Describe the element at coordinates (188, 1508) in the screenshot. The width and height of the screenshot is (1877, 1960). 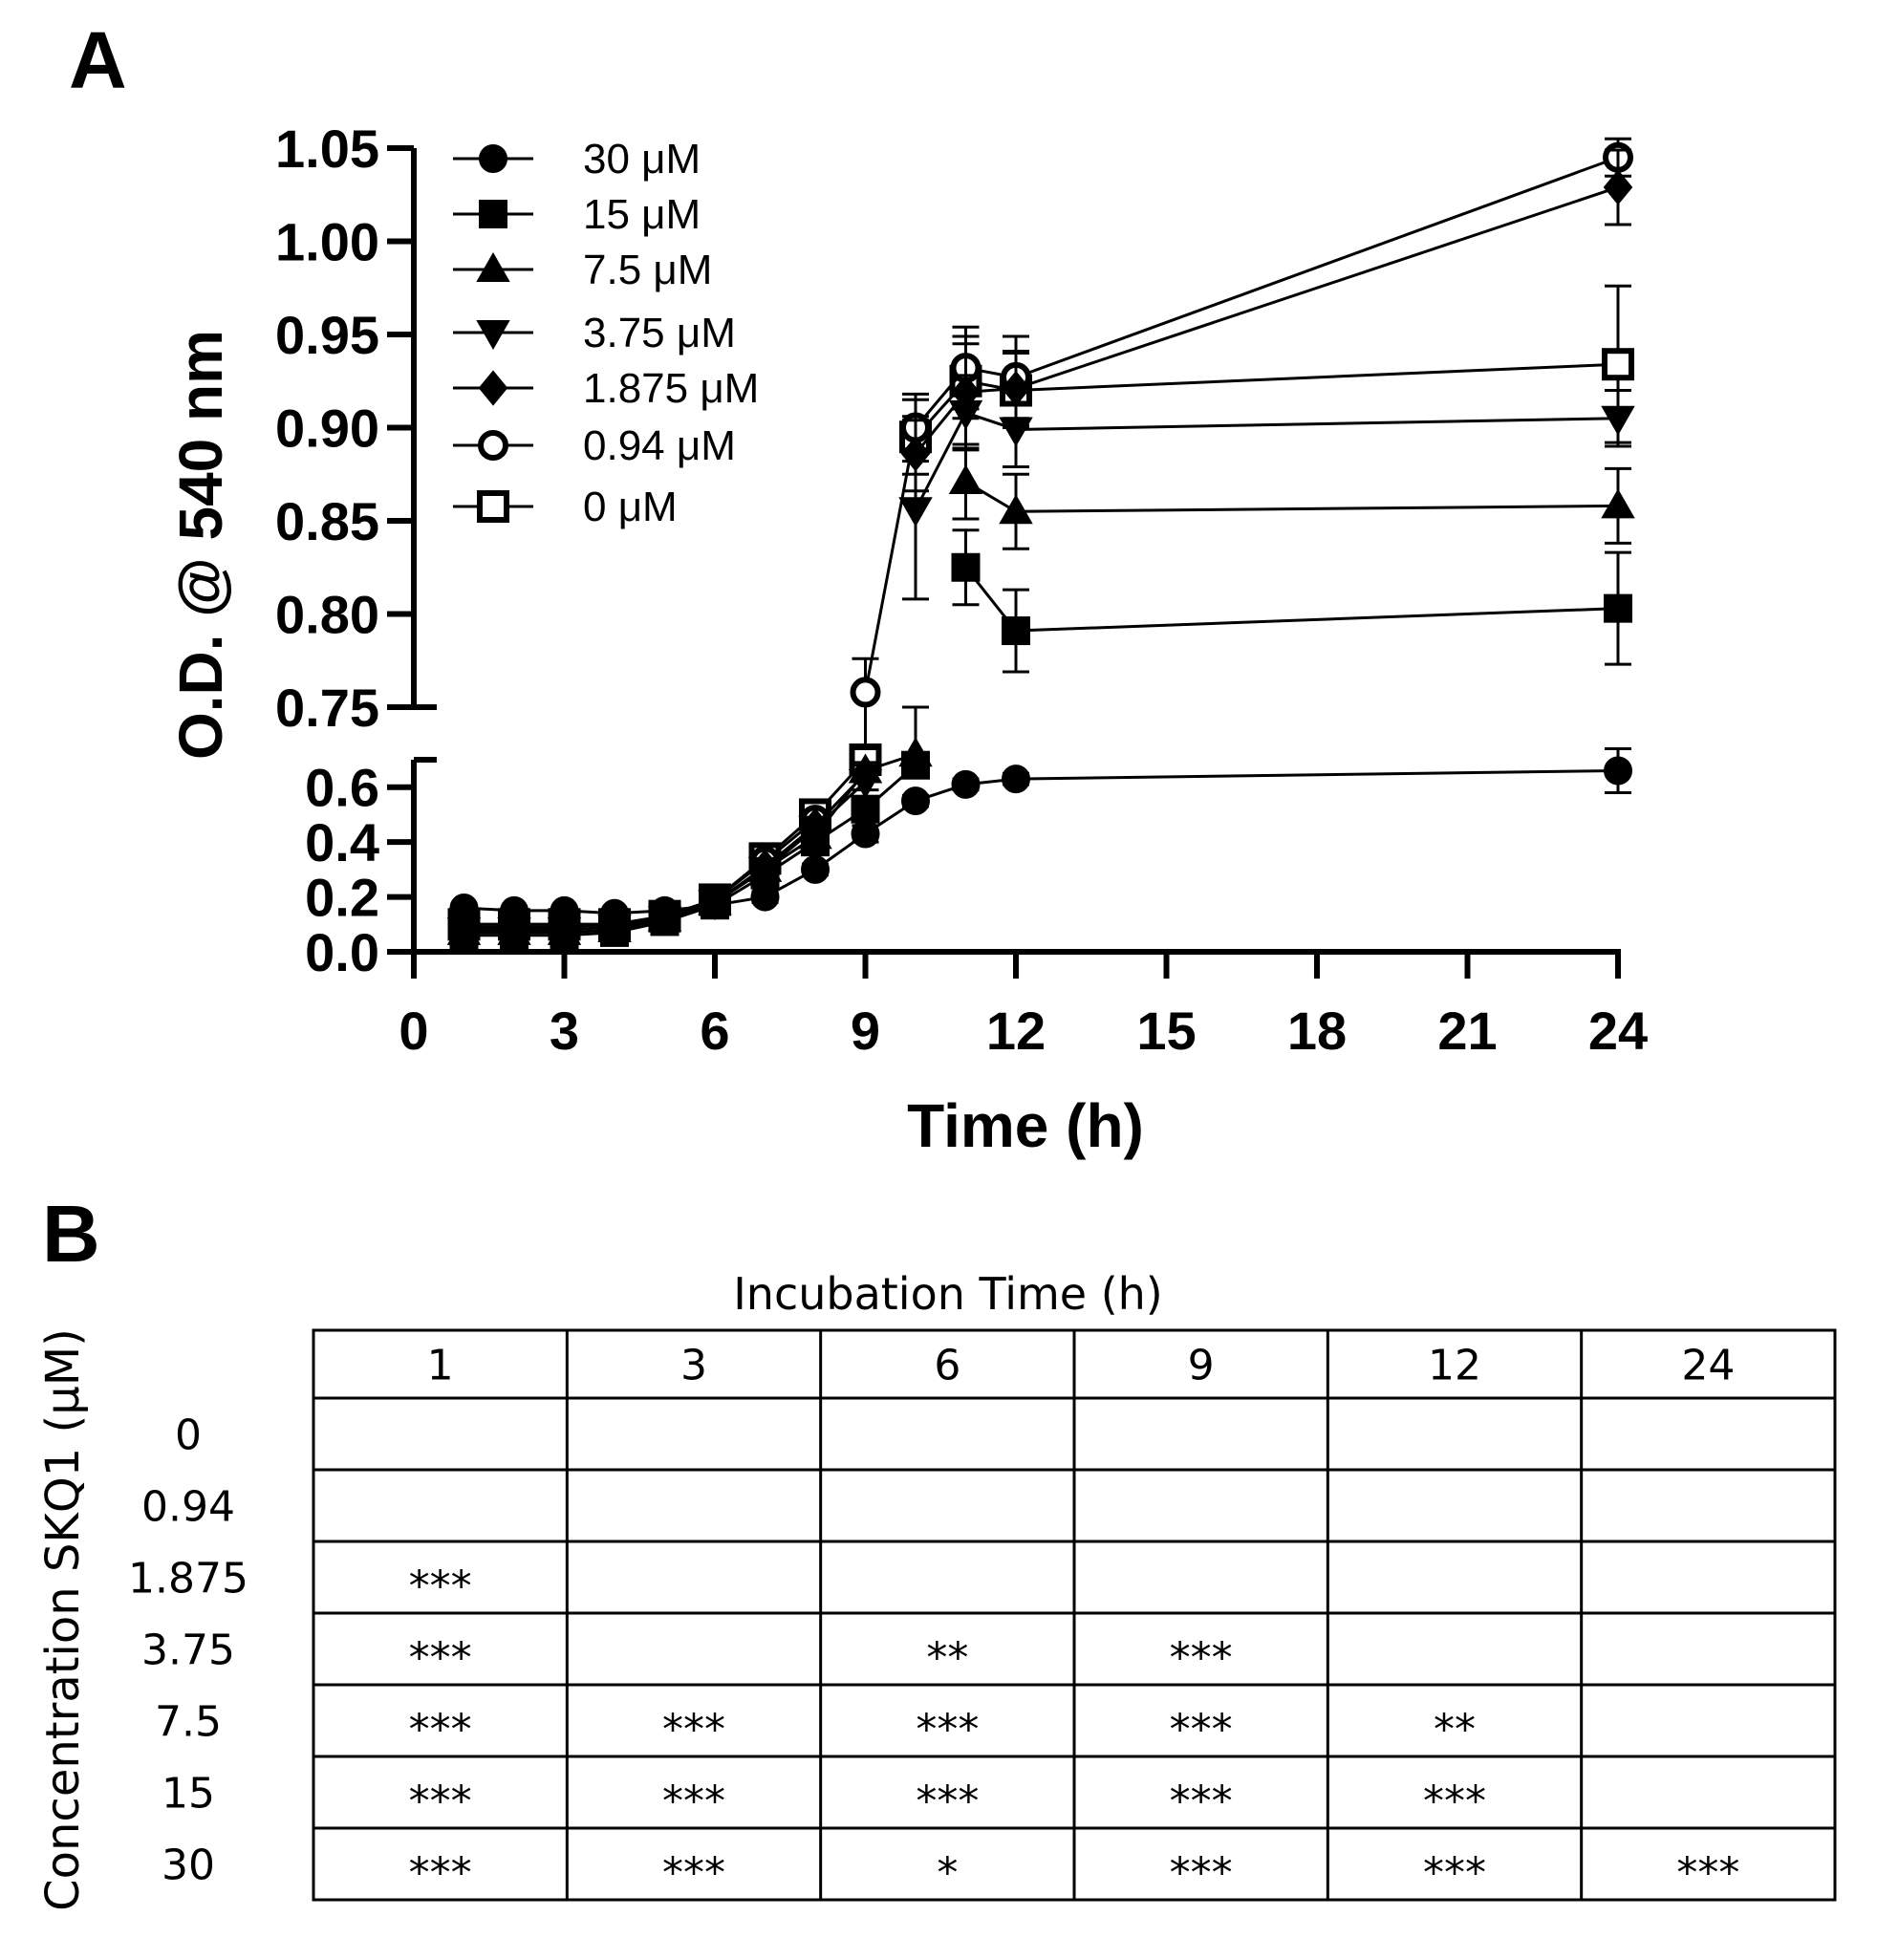
I see `table-row-label: 0.94` at that location.